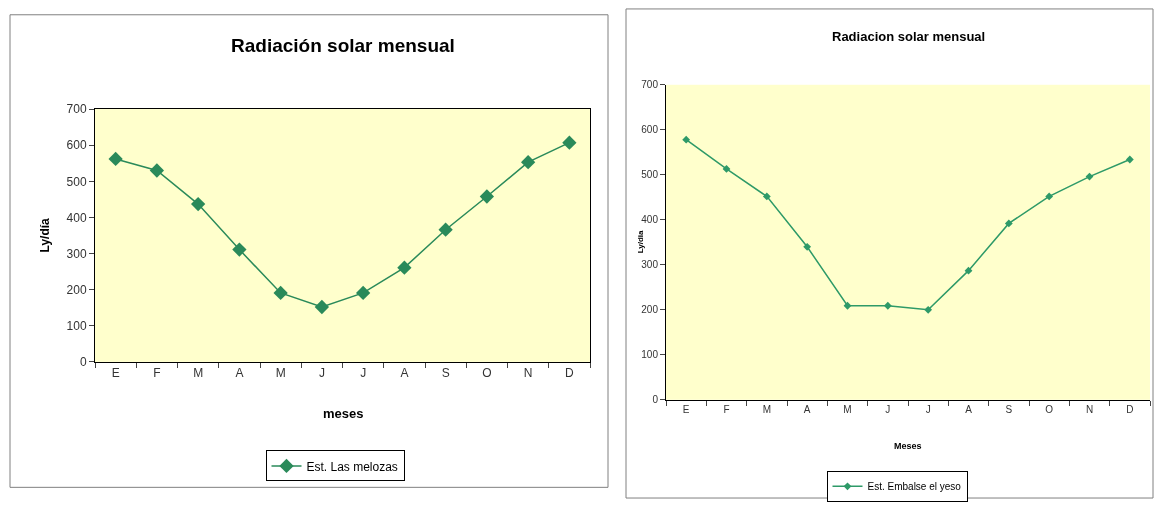 The width and height of the screenshot is (1154, 506). What do you see at coordinates (343, 413) in the screenshot?
I see `x-axis-title: meses` at bounding box center [343, 413].